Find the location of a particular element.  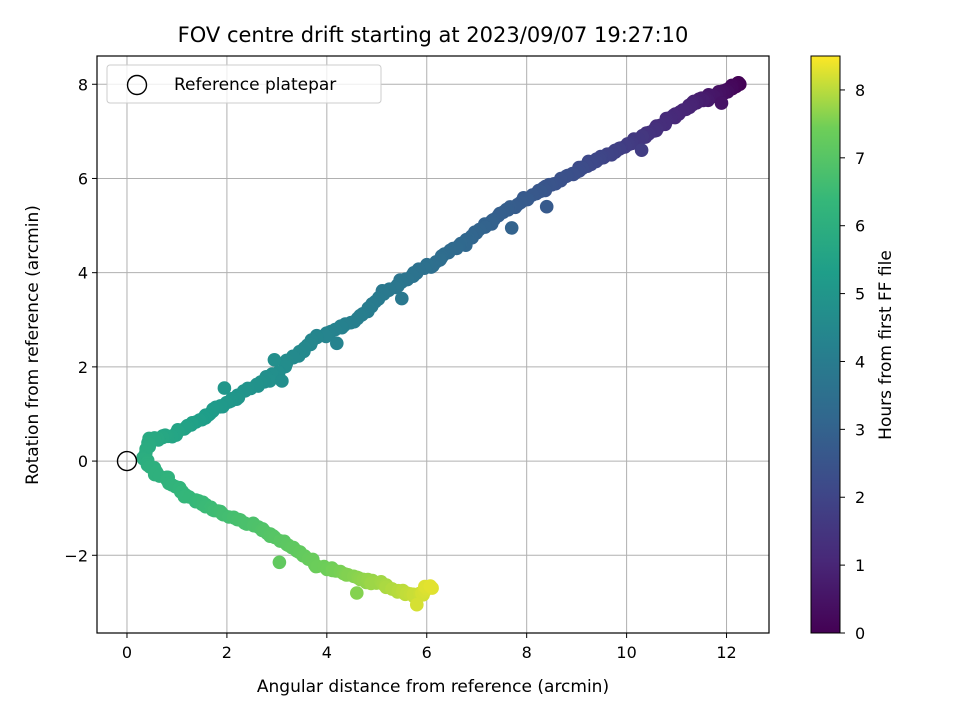

y-tick-label: −2 is located at coordinates (76, 555).